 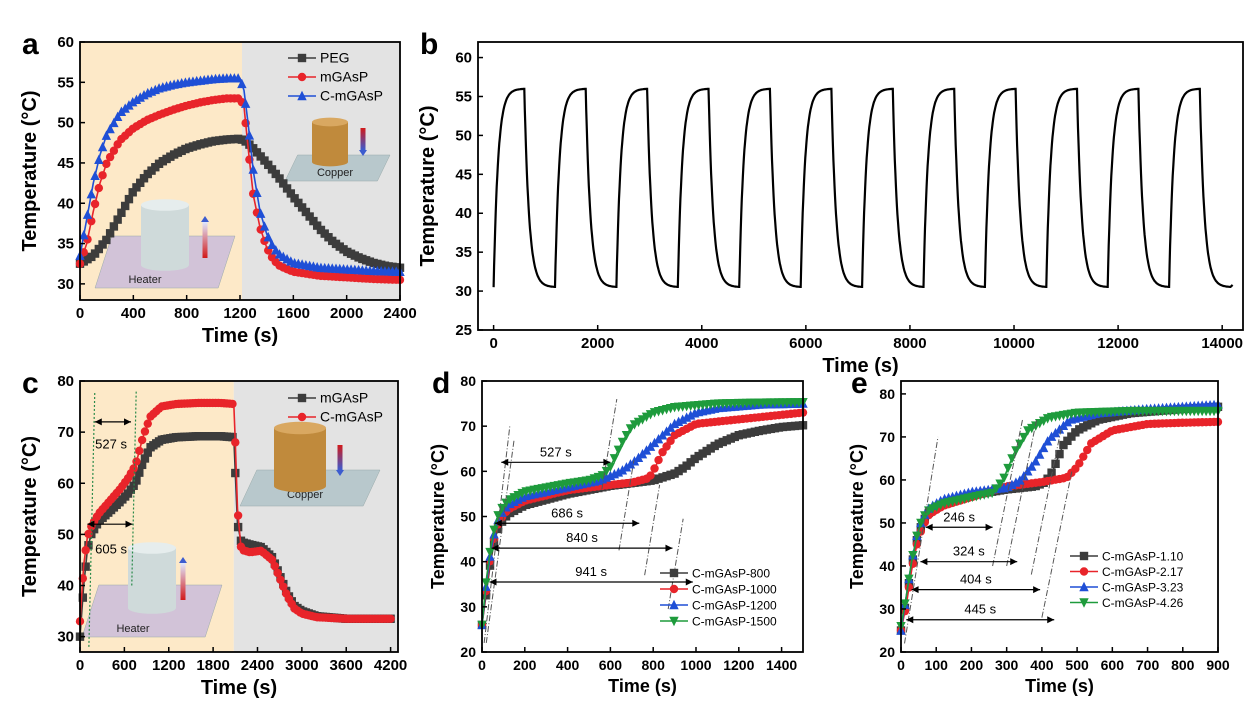 I want to click on heater-label: Heater, so click(x=132, y=629).